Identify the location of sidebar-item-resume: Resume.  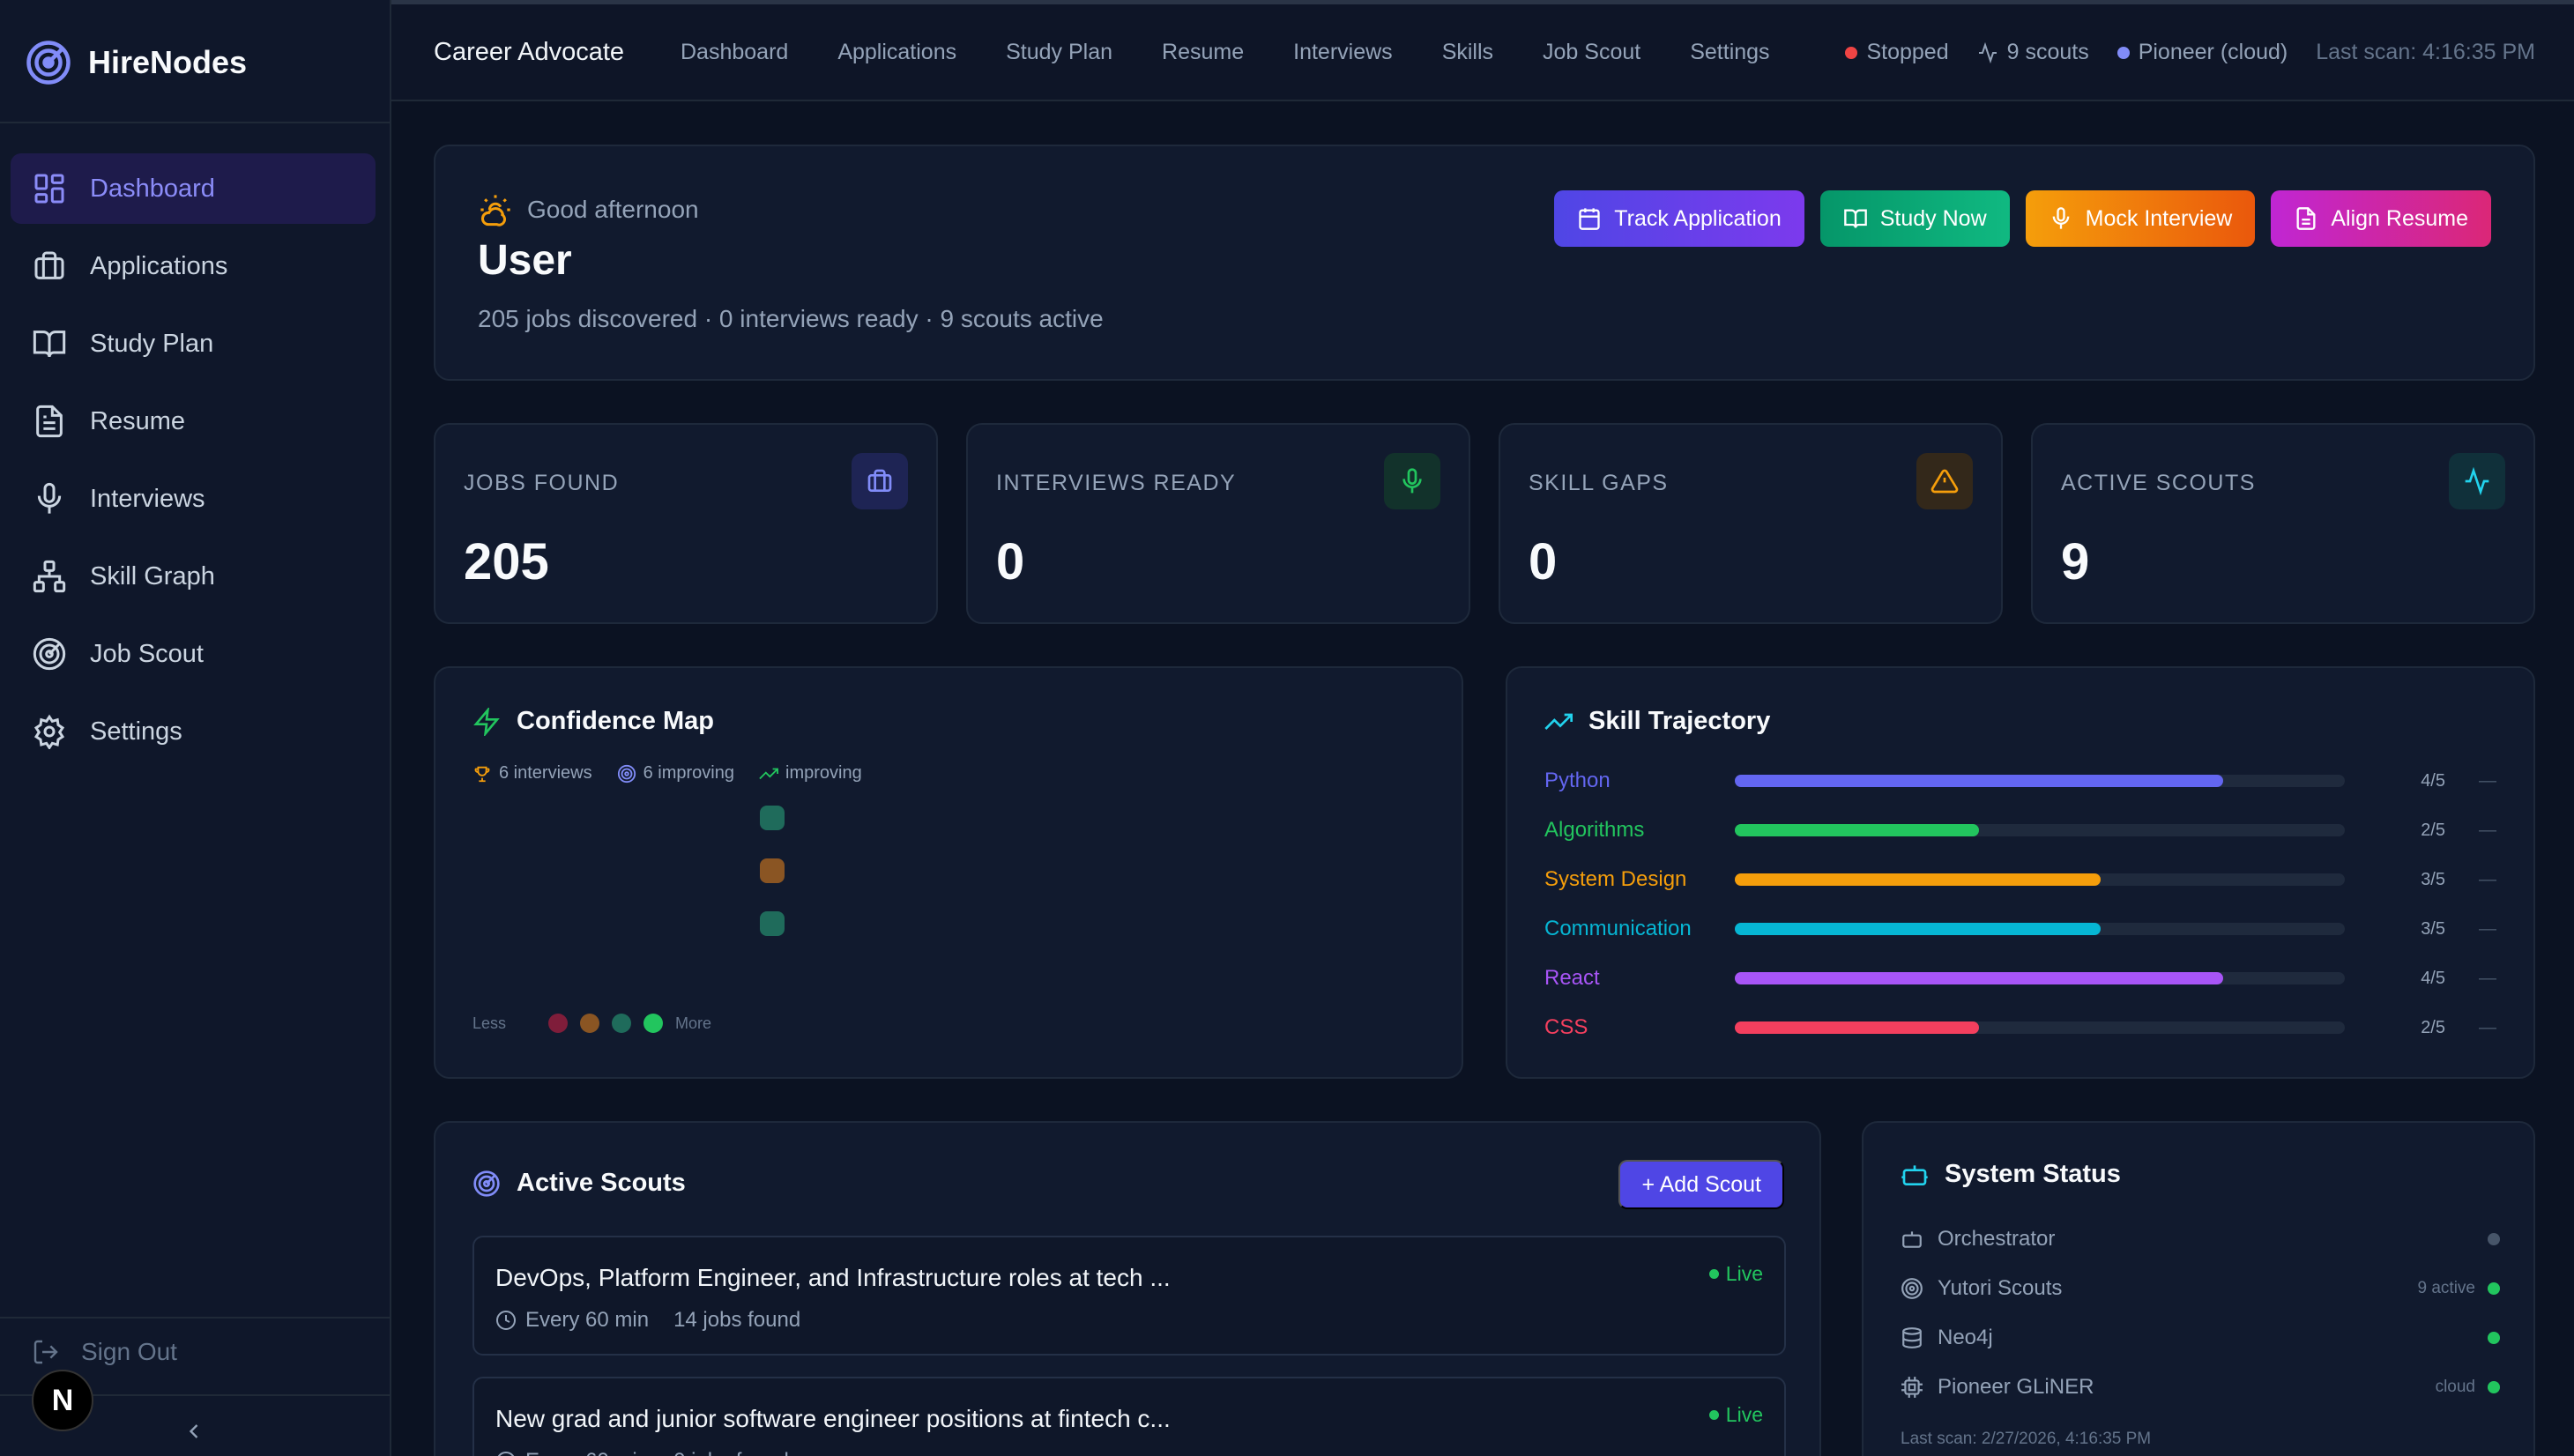
(193, 421).